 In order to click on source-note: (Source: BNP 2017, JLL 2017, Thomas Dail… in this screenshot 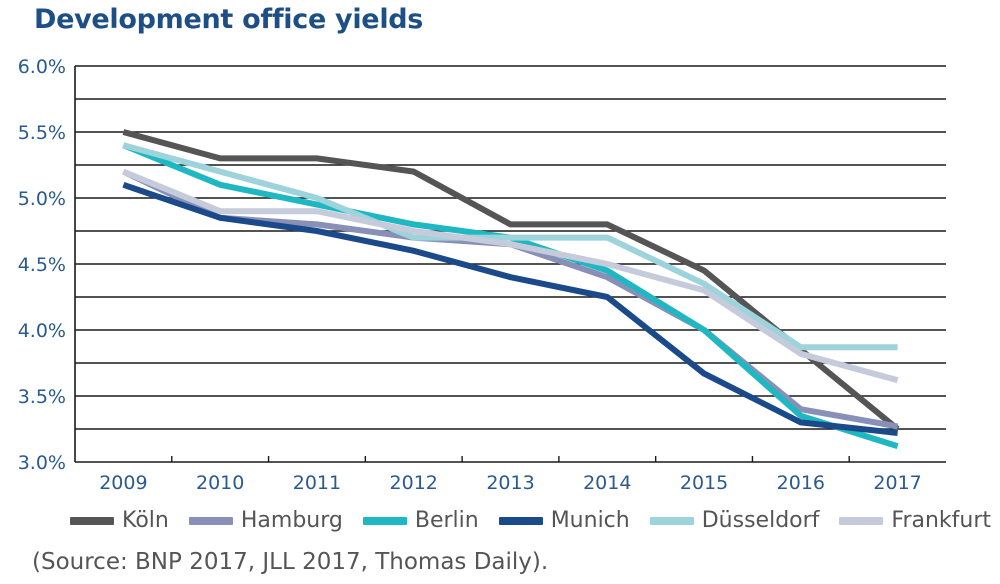, I will do `click(290, 562)`.